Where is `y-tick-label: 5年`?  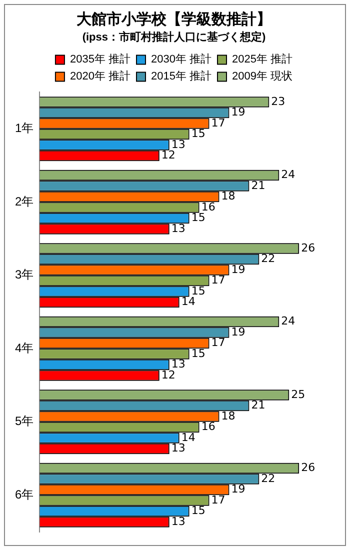 y-tick-label: 5年 is located at coordinates (24, 421).